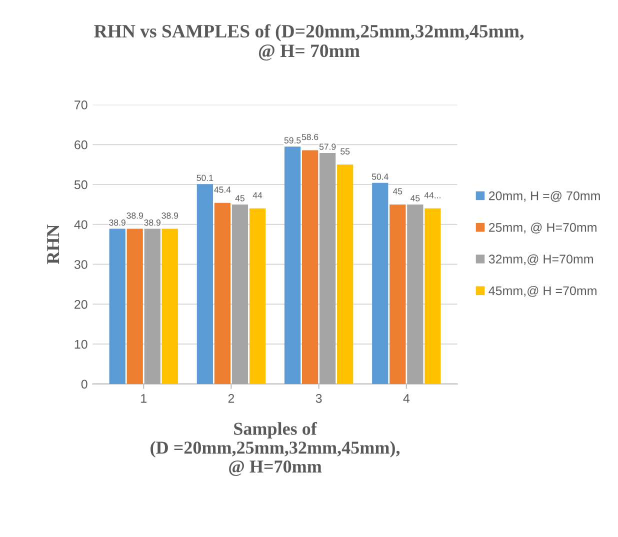  Describe the element at coordinates (309, 42) in the screenshot. I see `chart-title: RHN vs SAMPLES of (D=20mm,25mm,32mm,45mm, @ H= 70mm` at that location.